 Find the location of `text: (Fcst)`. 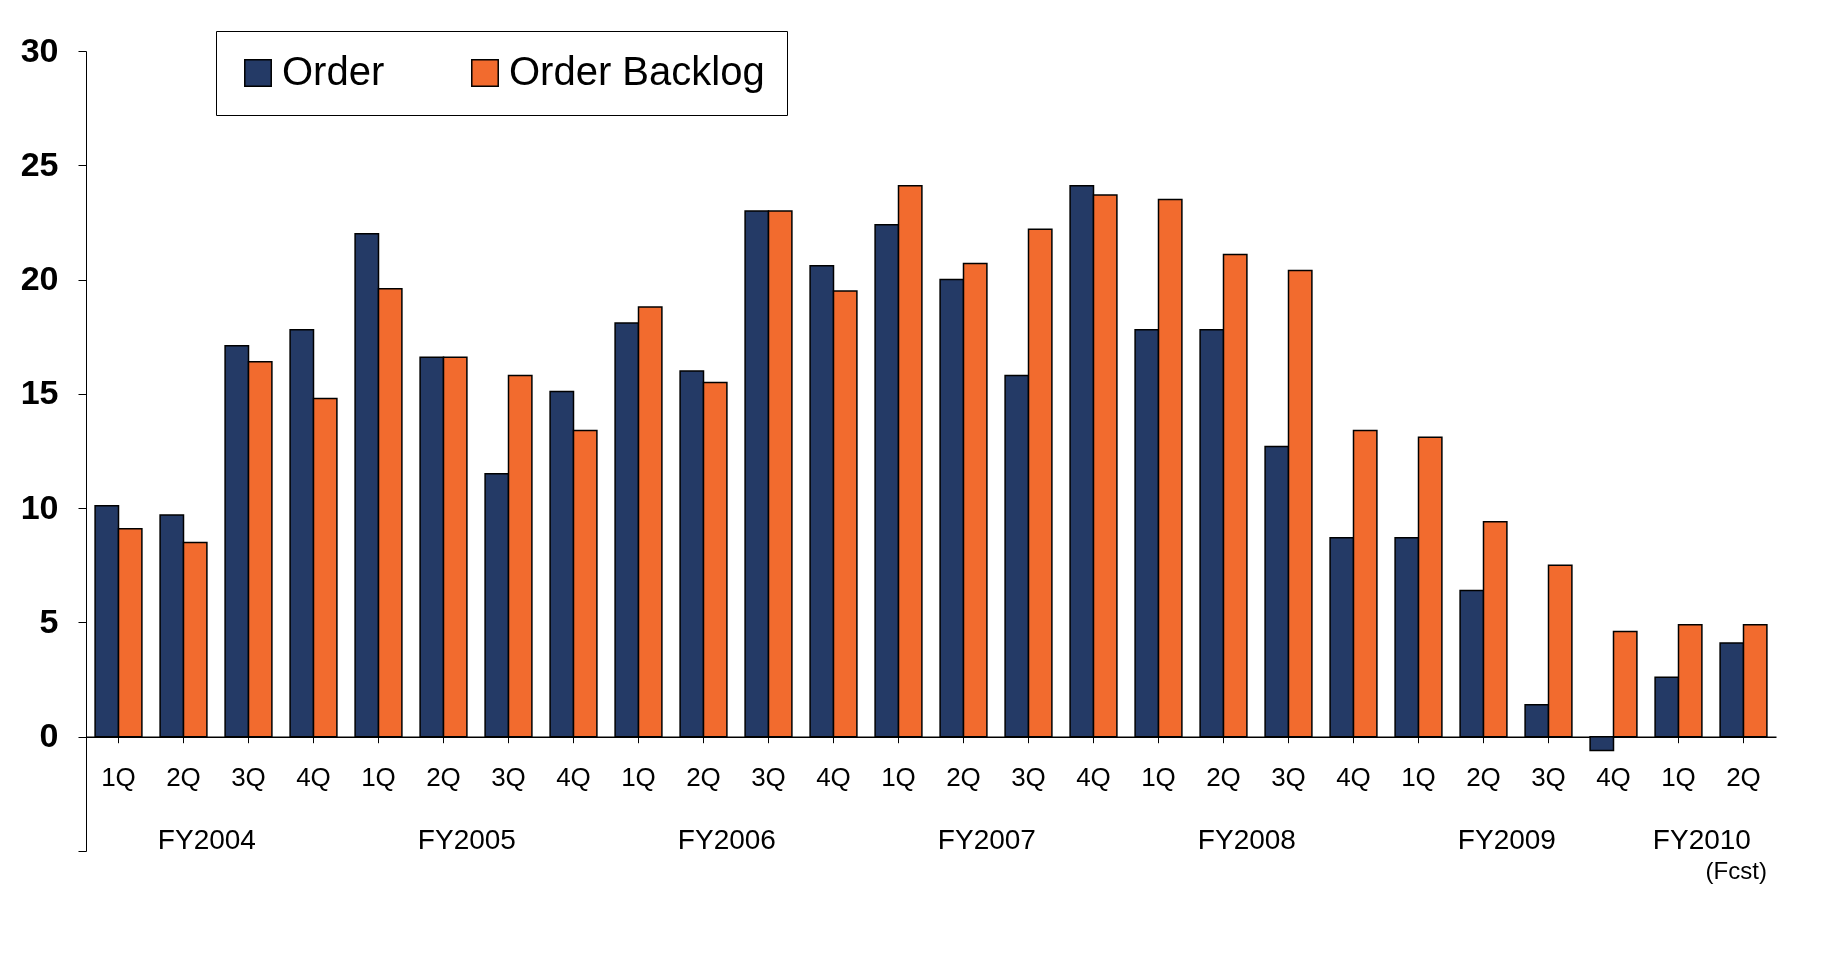

text: (Fcst) is located at coordinates (1736, 870).